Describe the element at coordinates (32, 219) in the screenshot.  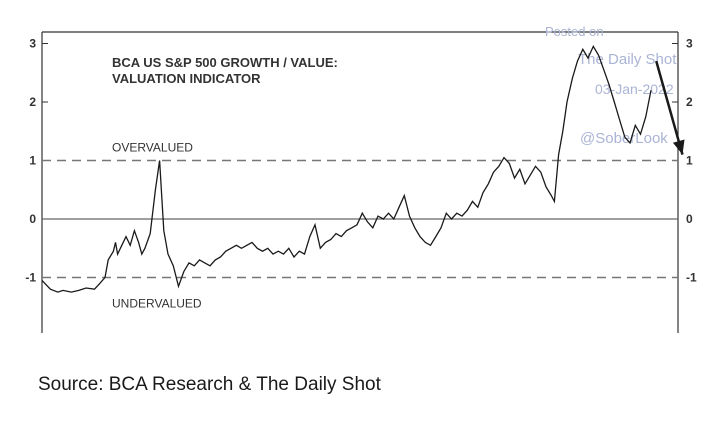
I see `y-tick-label: 0` at that location.